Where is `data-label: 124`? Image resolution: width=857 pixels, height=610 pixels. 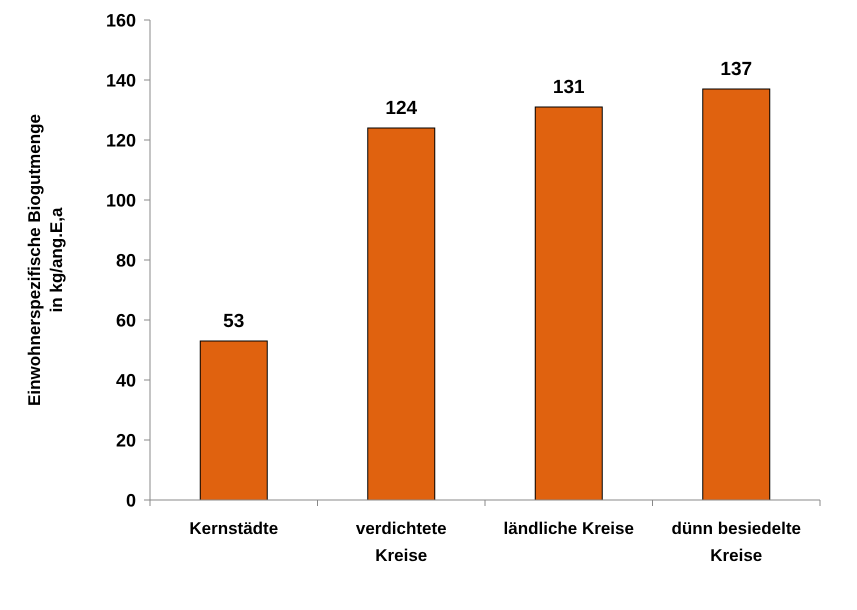
data-label: 124 is located at coordinates (401, 108).